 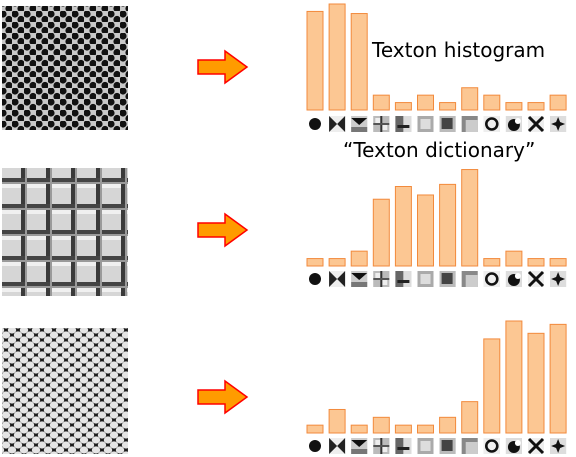 I want to click on texture-brick-squares, so click(x=65, y=232).